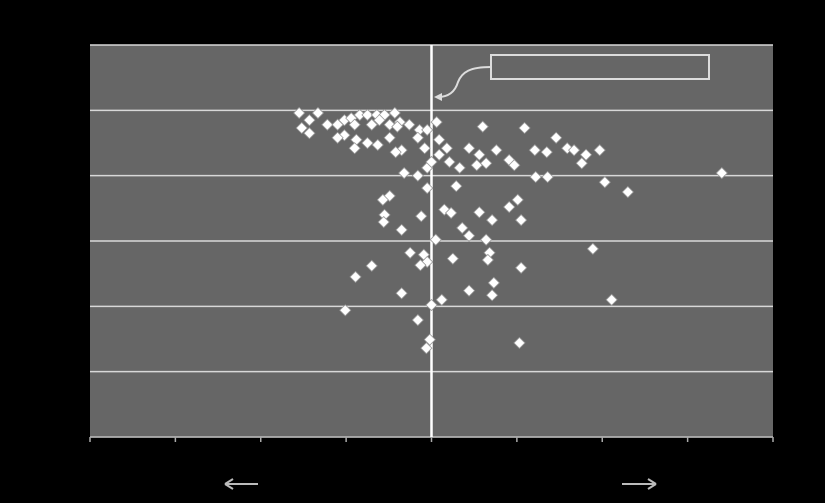 This screenshot has width=825, height=503. I want to click on annotation-arrow-head, so click(438, 97).